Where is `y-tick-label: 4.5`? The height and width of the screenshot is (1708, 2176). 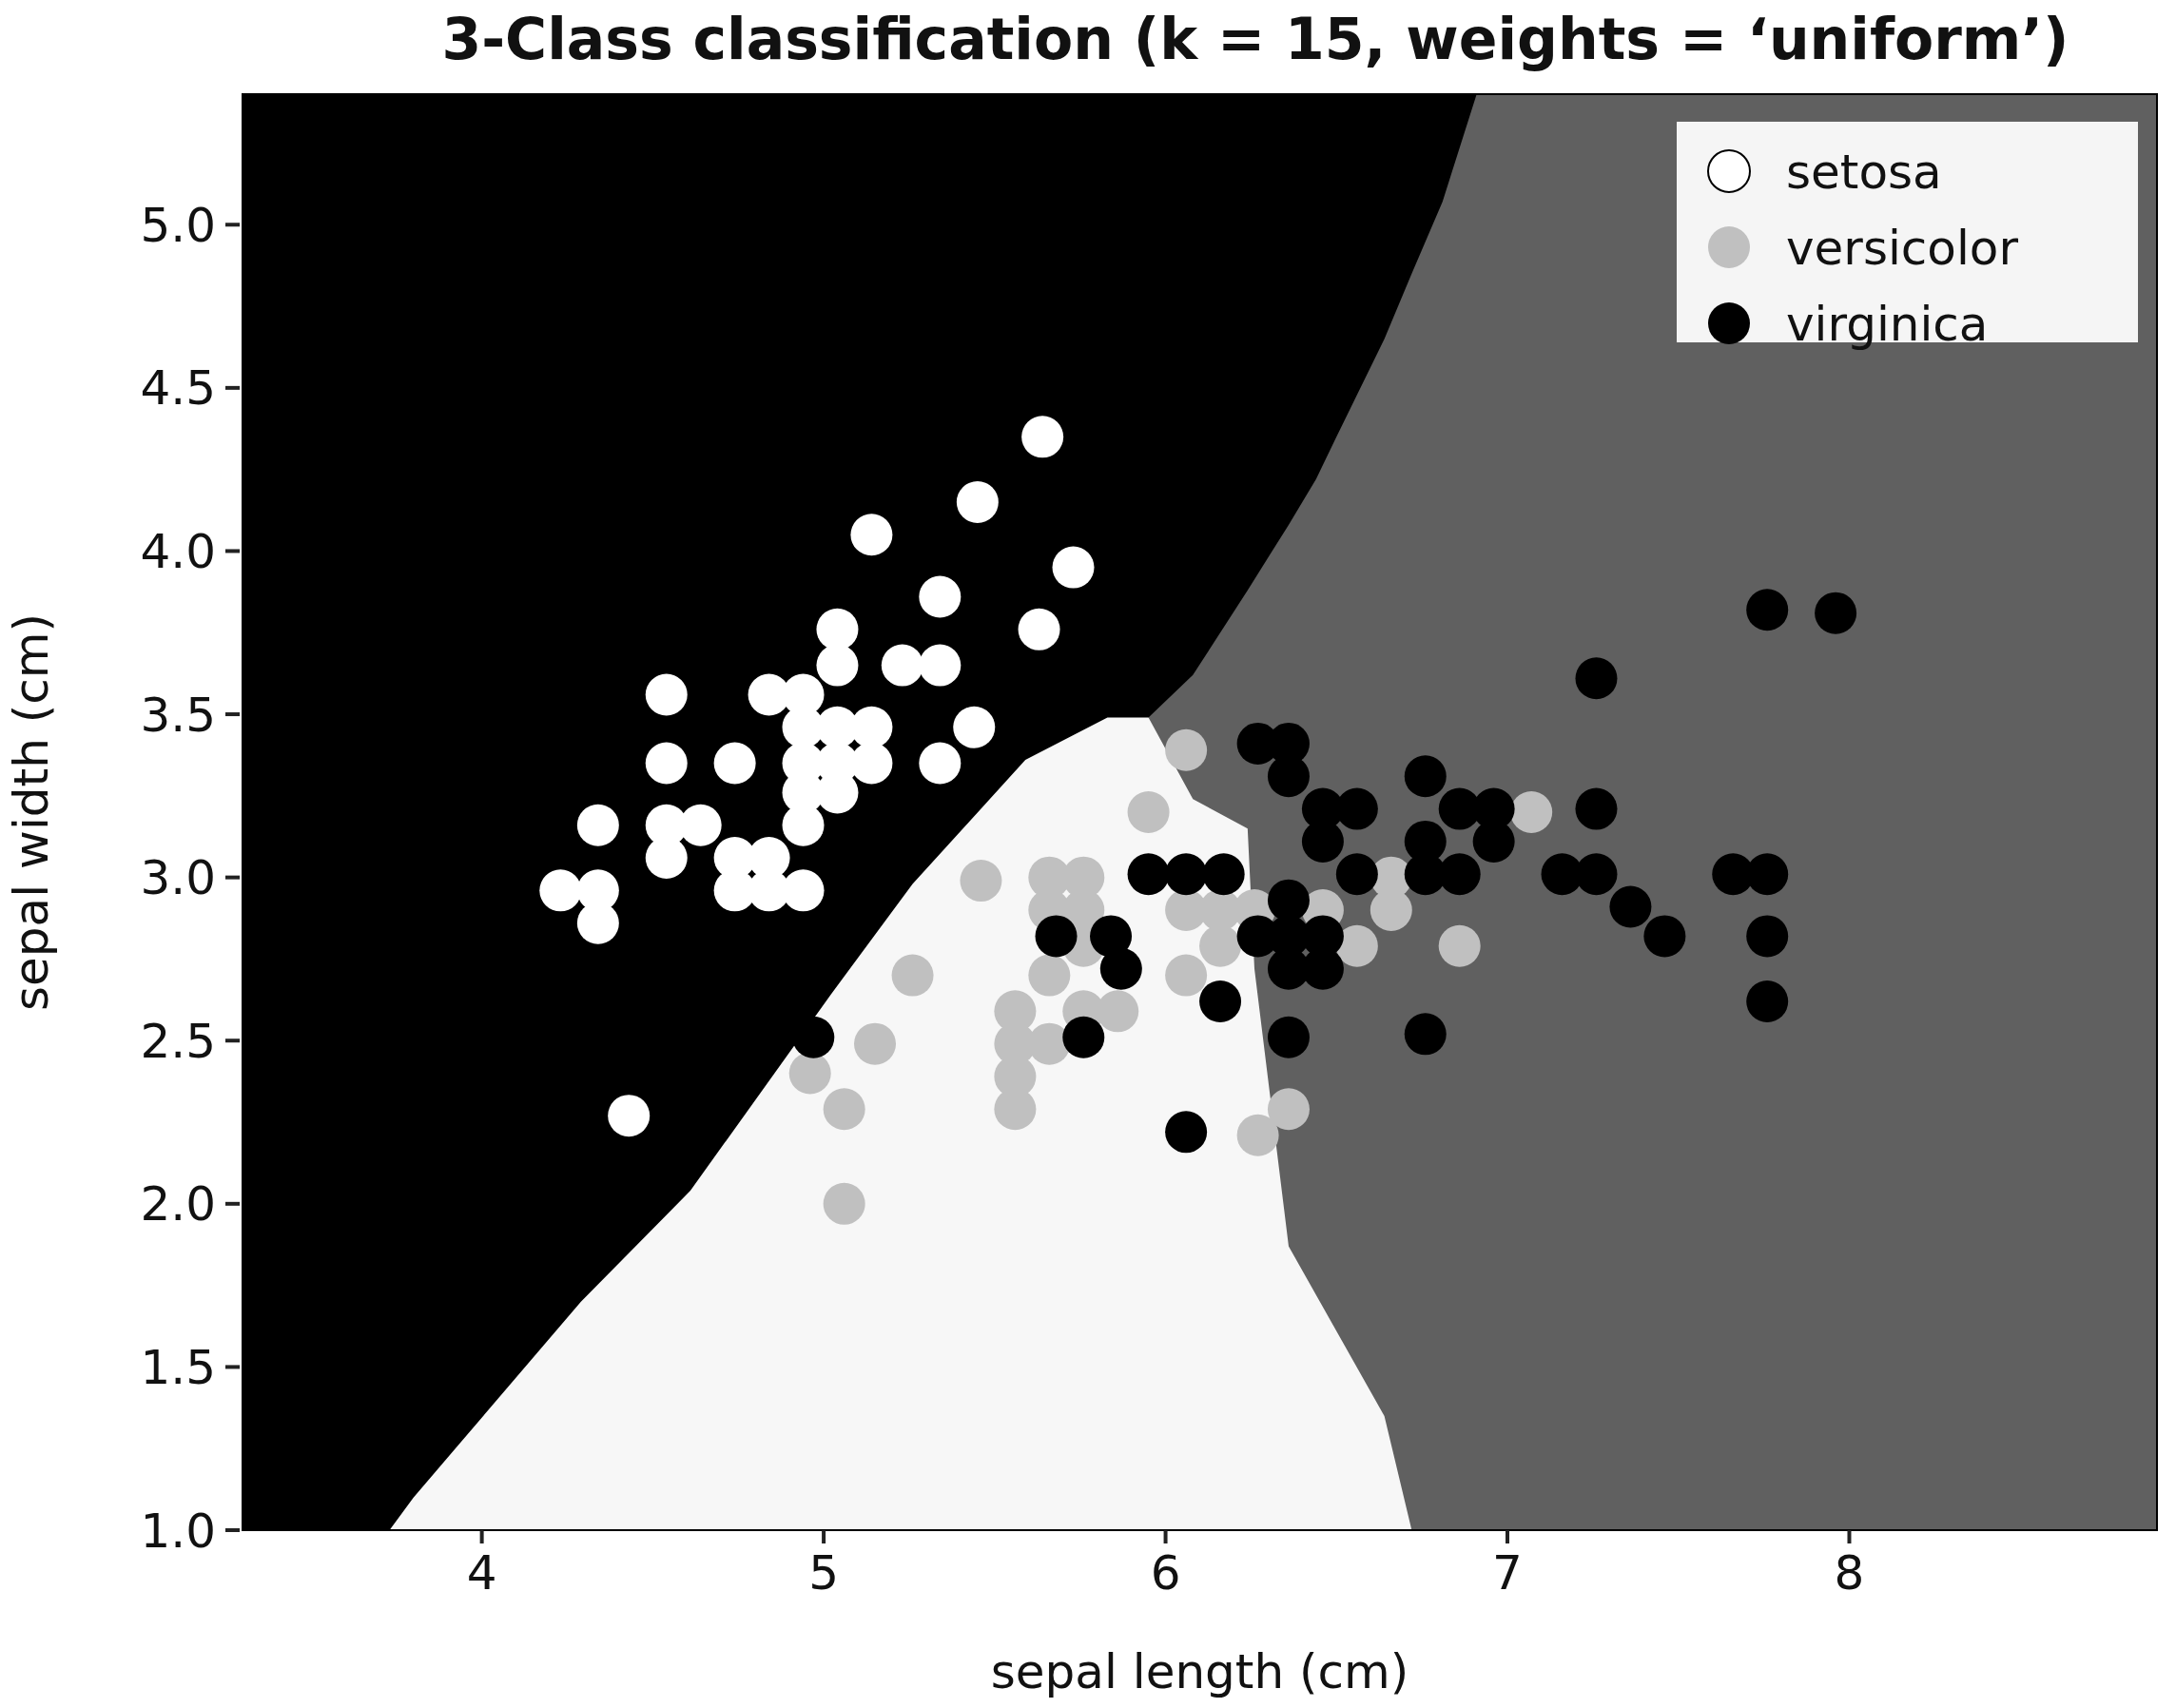
y-tick-label: 4.5 is located at coordinates (178, 388).